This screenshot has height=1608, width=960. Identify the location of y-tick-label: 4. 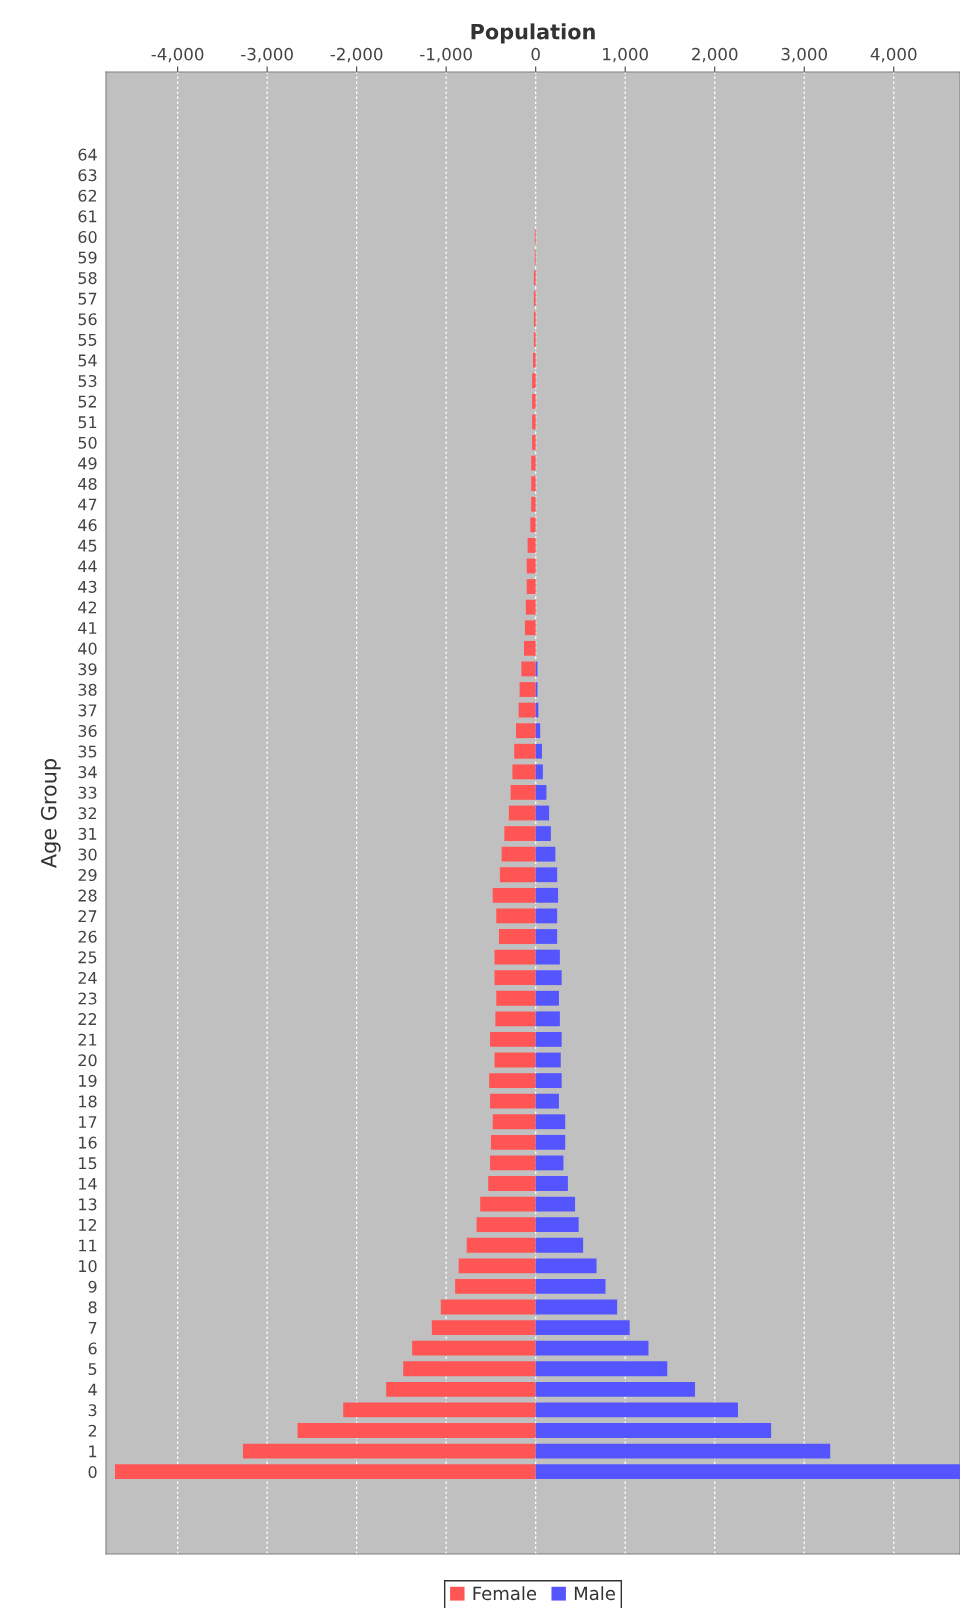
(92, 1389).